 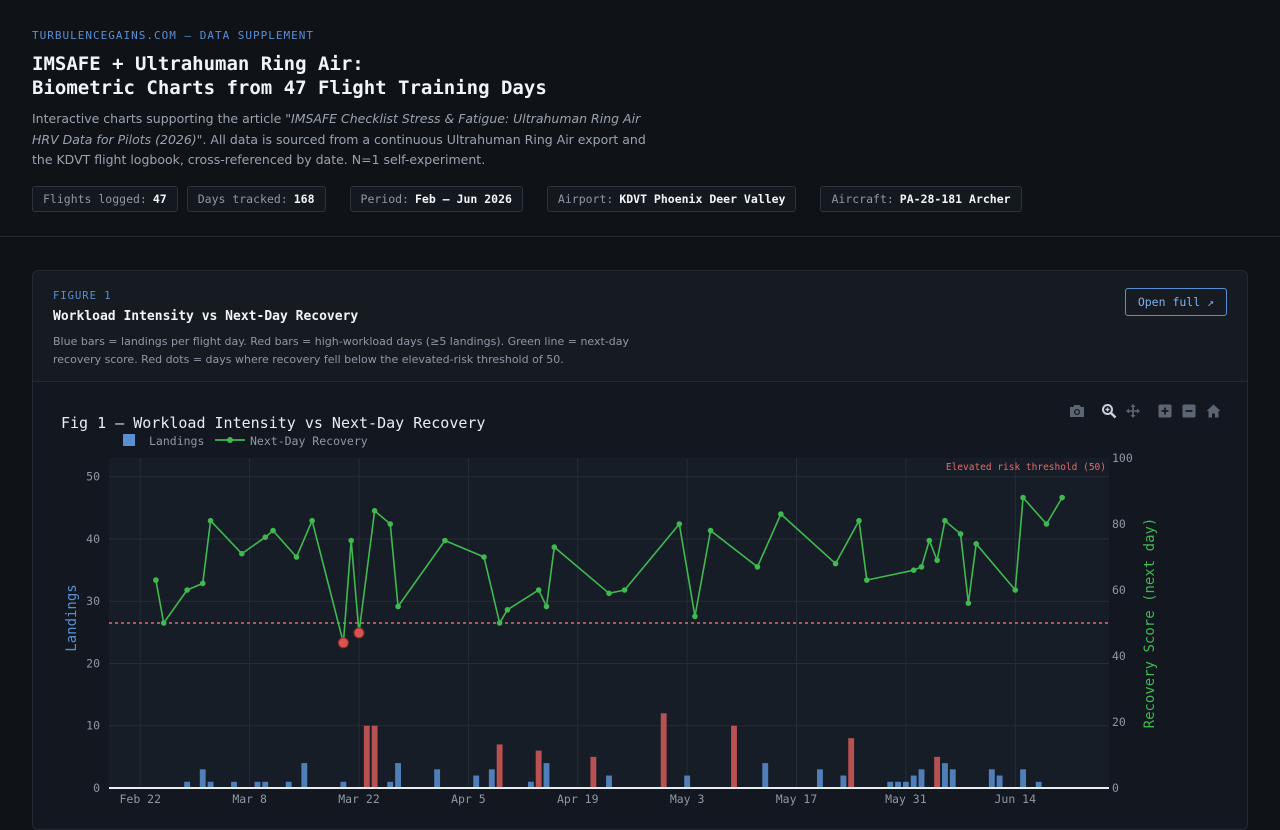 What do you see at coordinates (1109, 411) in the screenshot?
I see `zoom-icon` at bounding box center [1109, 411].